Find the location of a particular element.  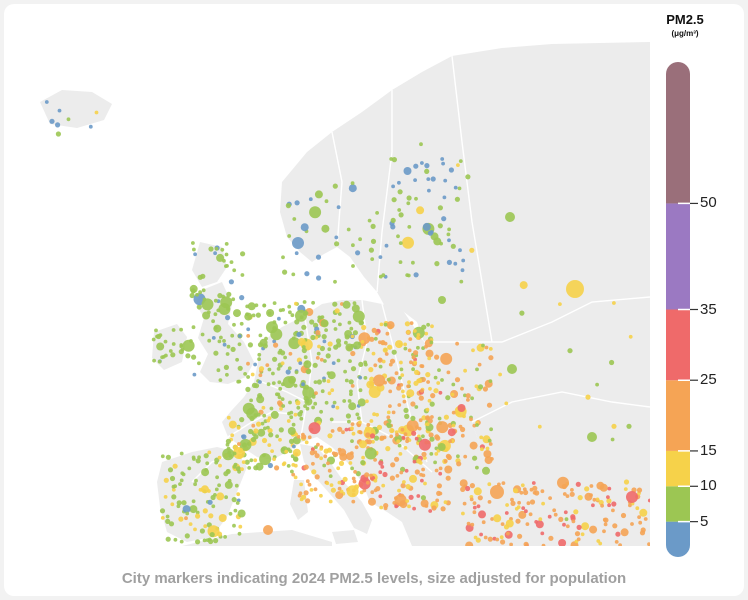

legend-tick-label: 5 is located at coordinates (704, 521).